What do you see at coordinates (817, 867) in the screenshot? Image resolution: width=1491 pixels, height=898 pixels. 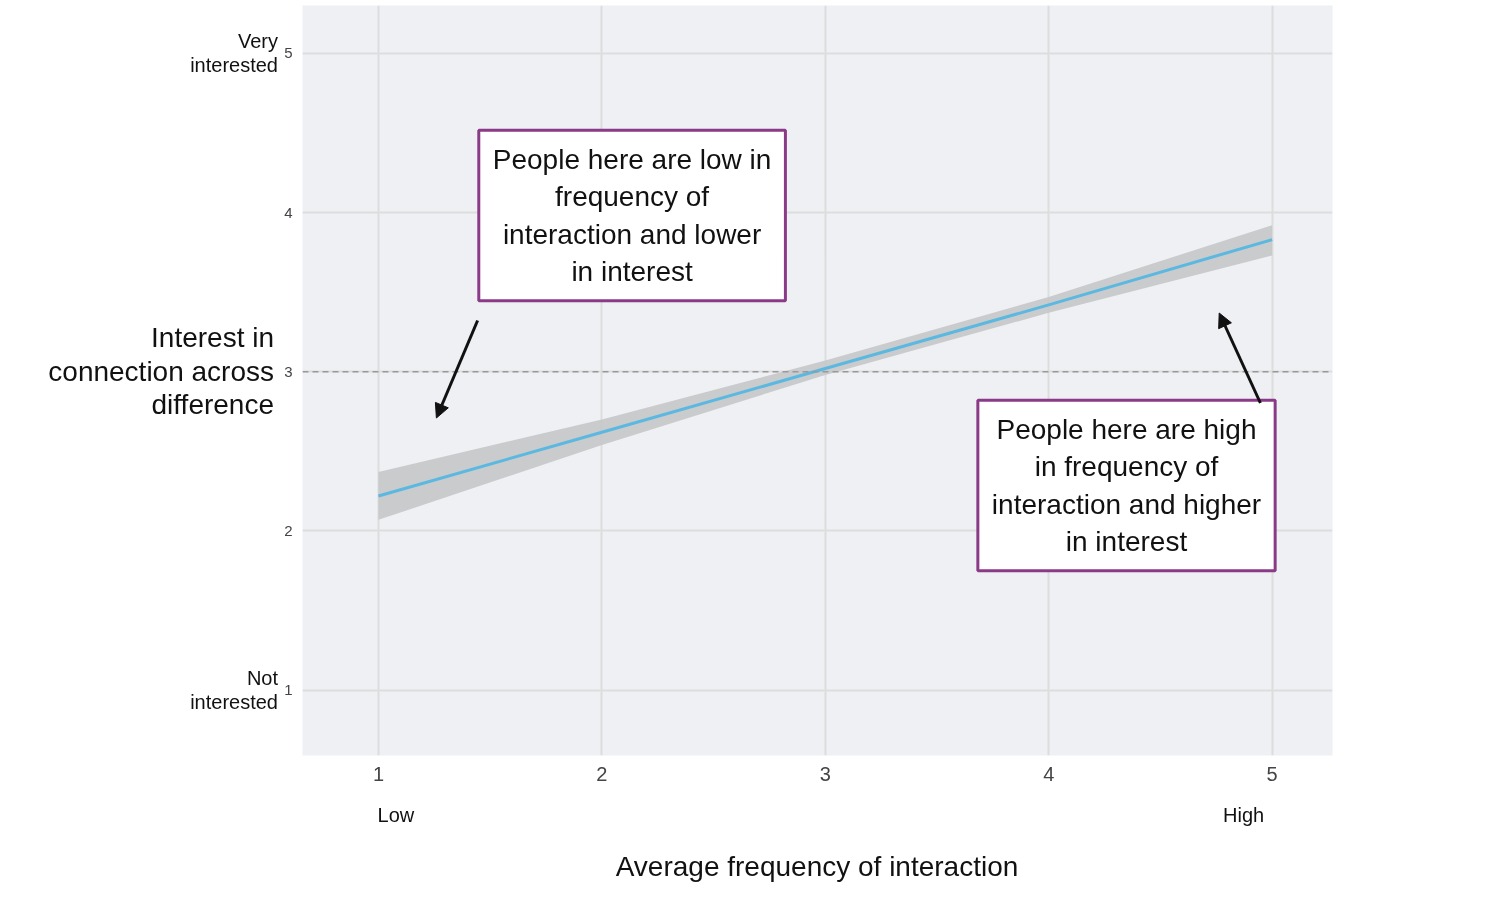 I see `x-axis-title: Average frequency of interaction` at bounding box center [817, 867].